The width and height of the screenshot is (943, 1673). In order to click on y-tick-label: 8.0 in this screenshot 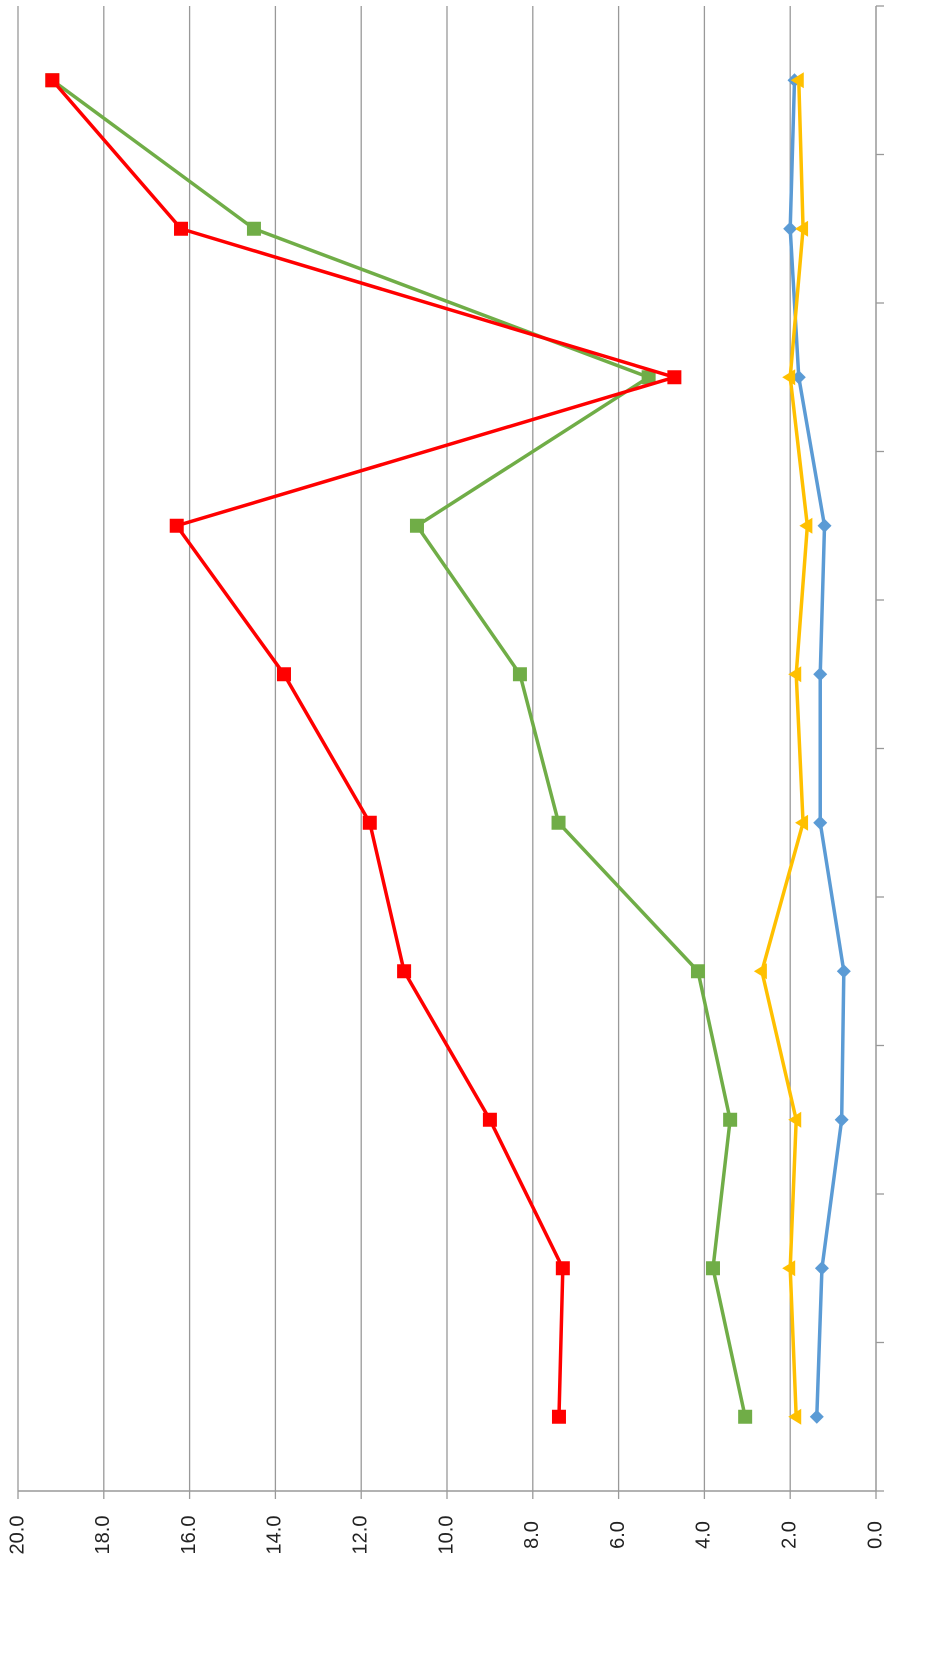, I will do `click(532, 1535)`.